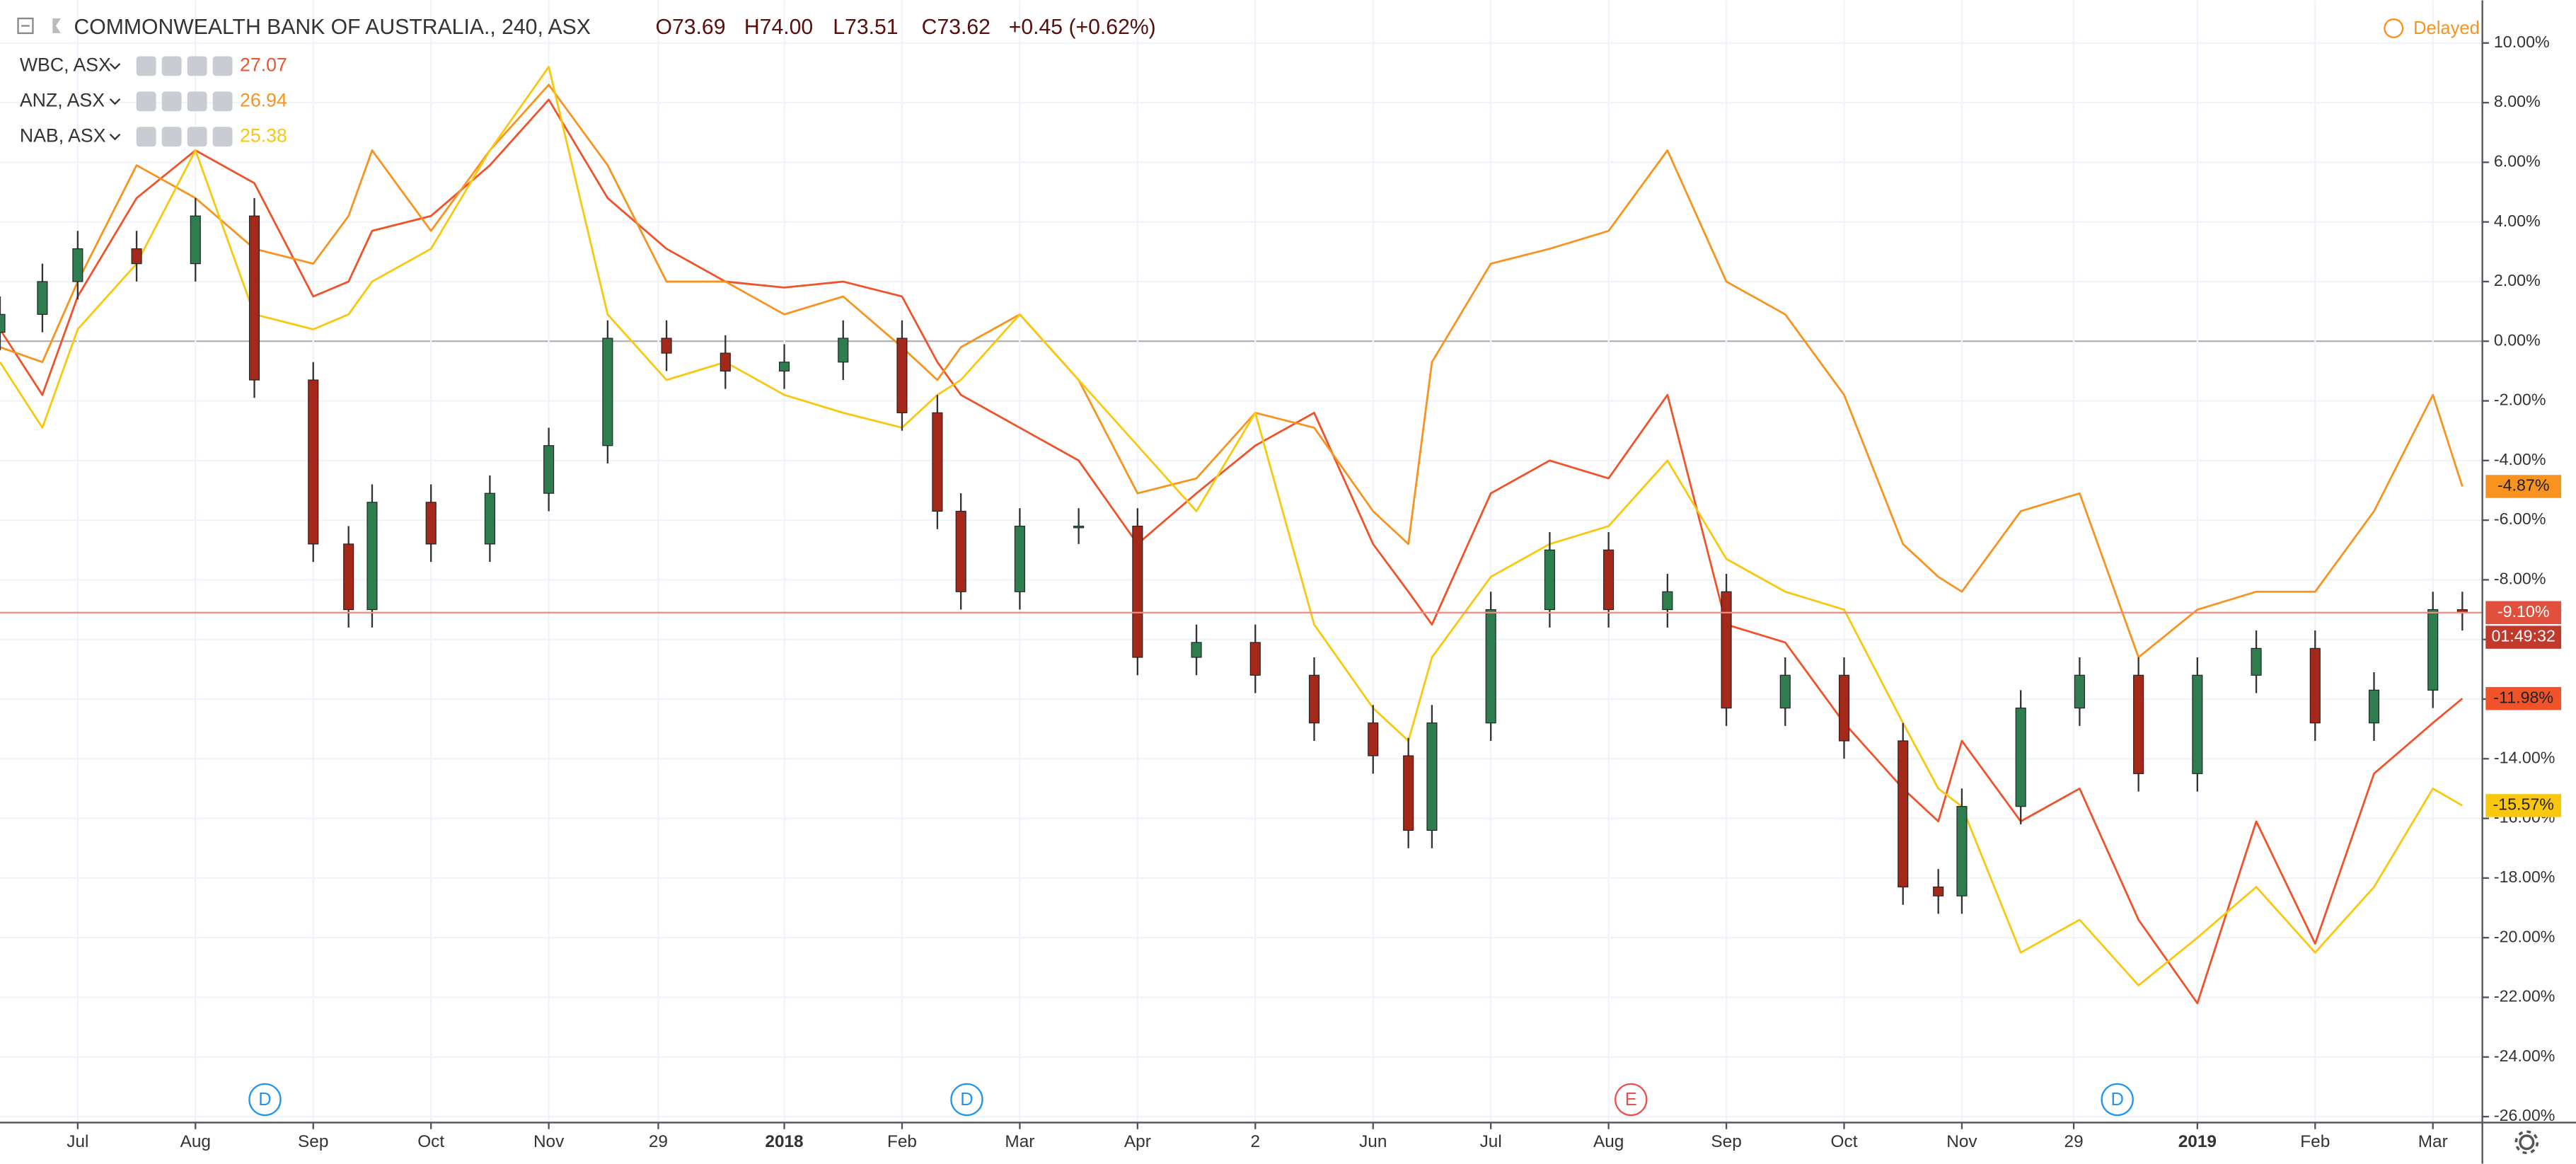 The image size is (2576, 1164). What do you see at coordinates (2520, 400) in the screenshot?
I see `y-tick-label: -2.00%` at bounding box center [2520, 400].